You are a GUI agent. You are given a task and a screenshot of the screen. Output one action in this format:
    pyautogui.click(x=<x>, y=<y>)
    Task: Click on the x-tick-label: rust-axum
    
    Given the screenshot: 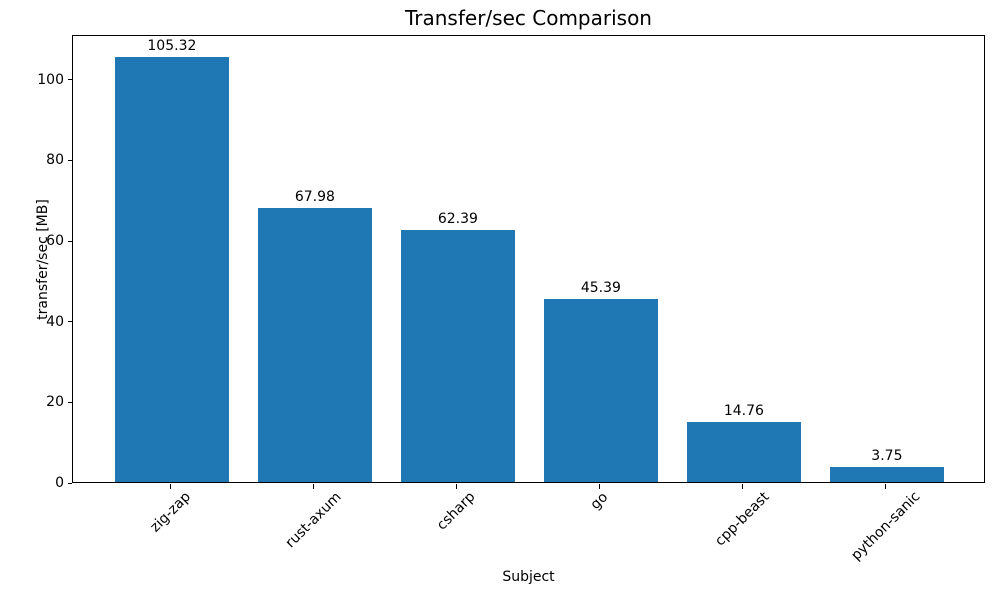 What is the action you would take?
    pyautogui.click(x=313, y=520)
    